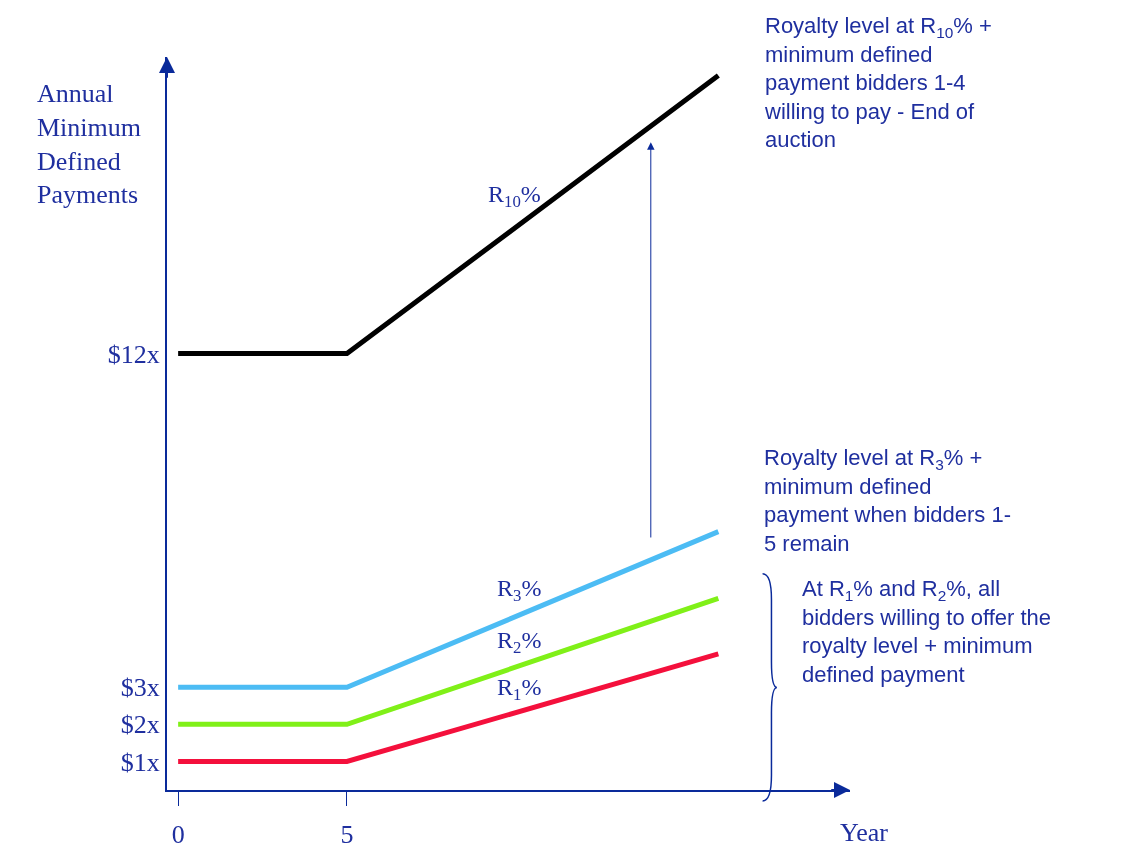 This screenshot has width=1133, height=868. Describe the element at coordinates (347, 835) in the screenshot. I see `x-tick-label: 5` at that location.